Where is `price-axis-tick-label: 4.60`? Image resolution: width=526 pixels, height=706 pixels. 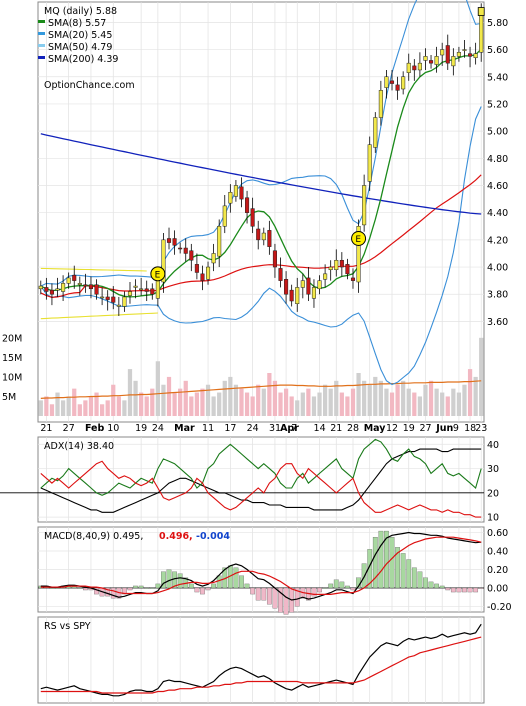 price-axis-tick-label: 4.60 is located at coordinates (497, 186).